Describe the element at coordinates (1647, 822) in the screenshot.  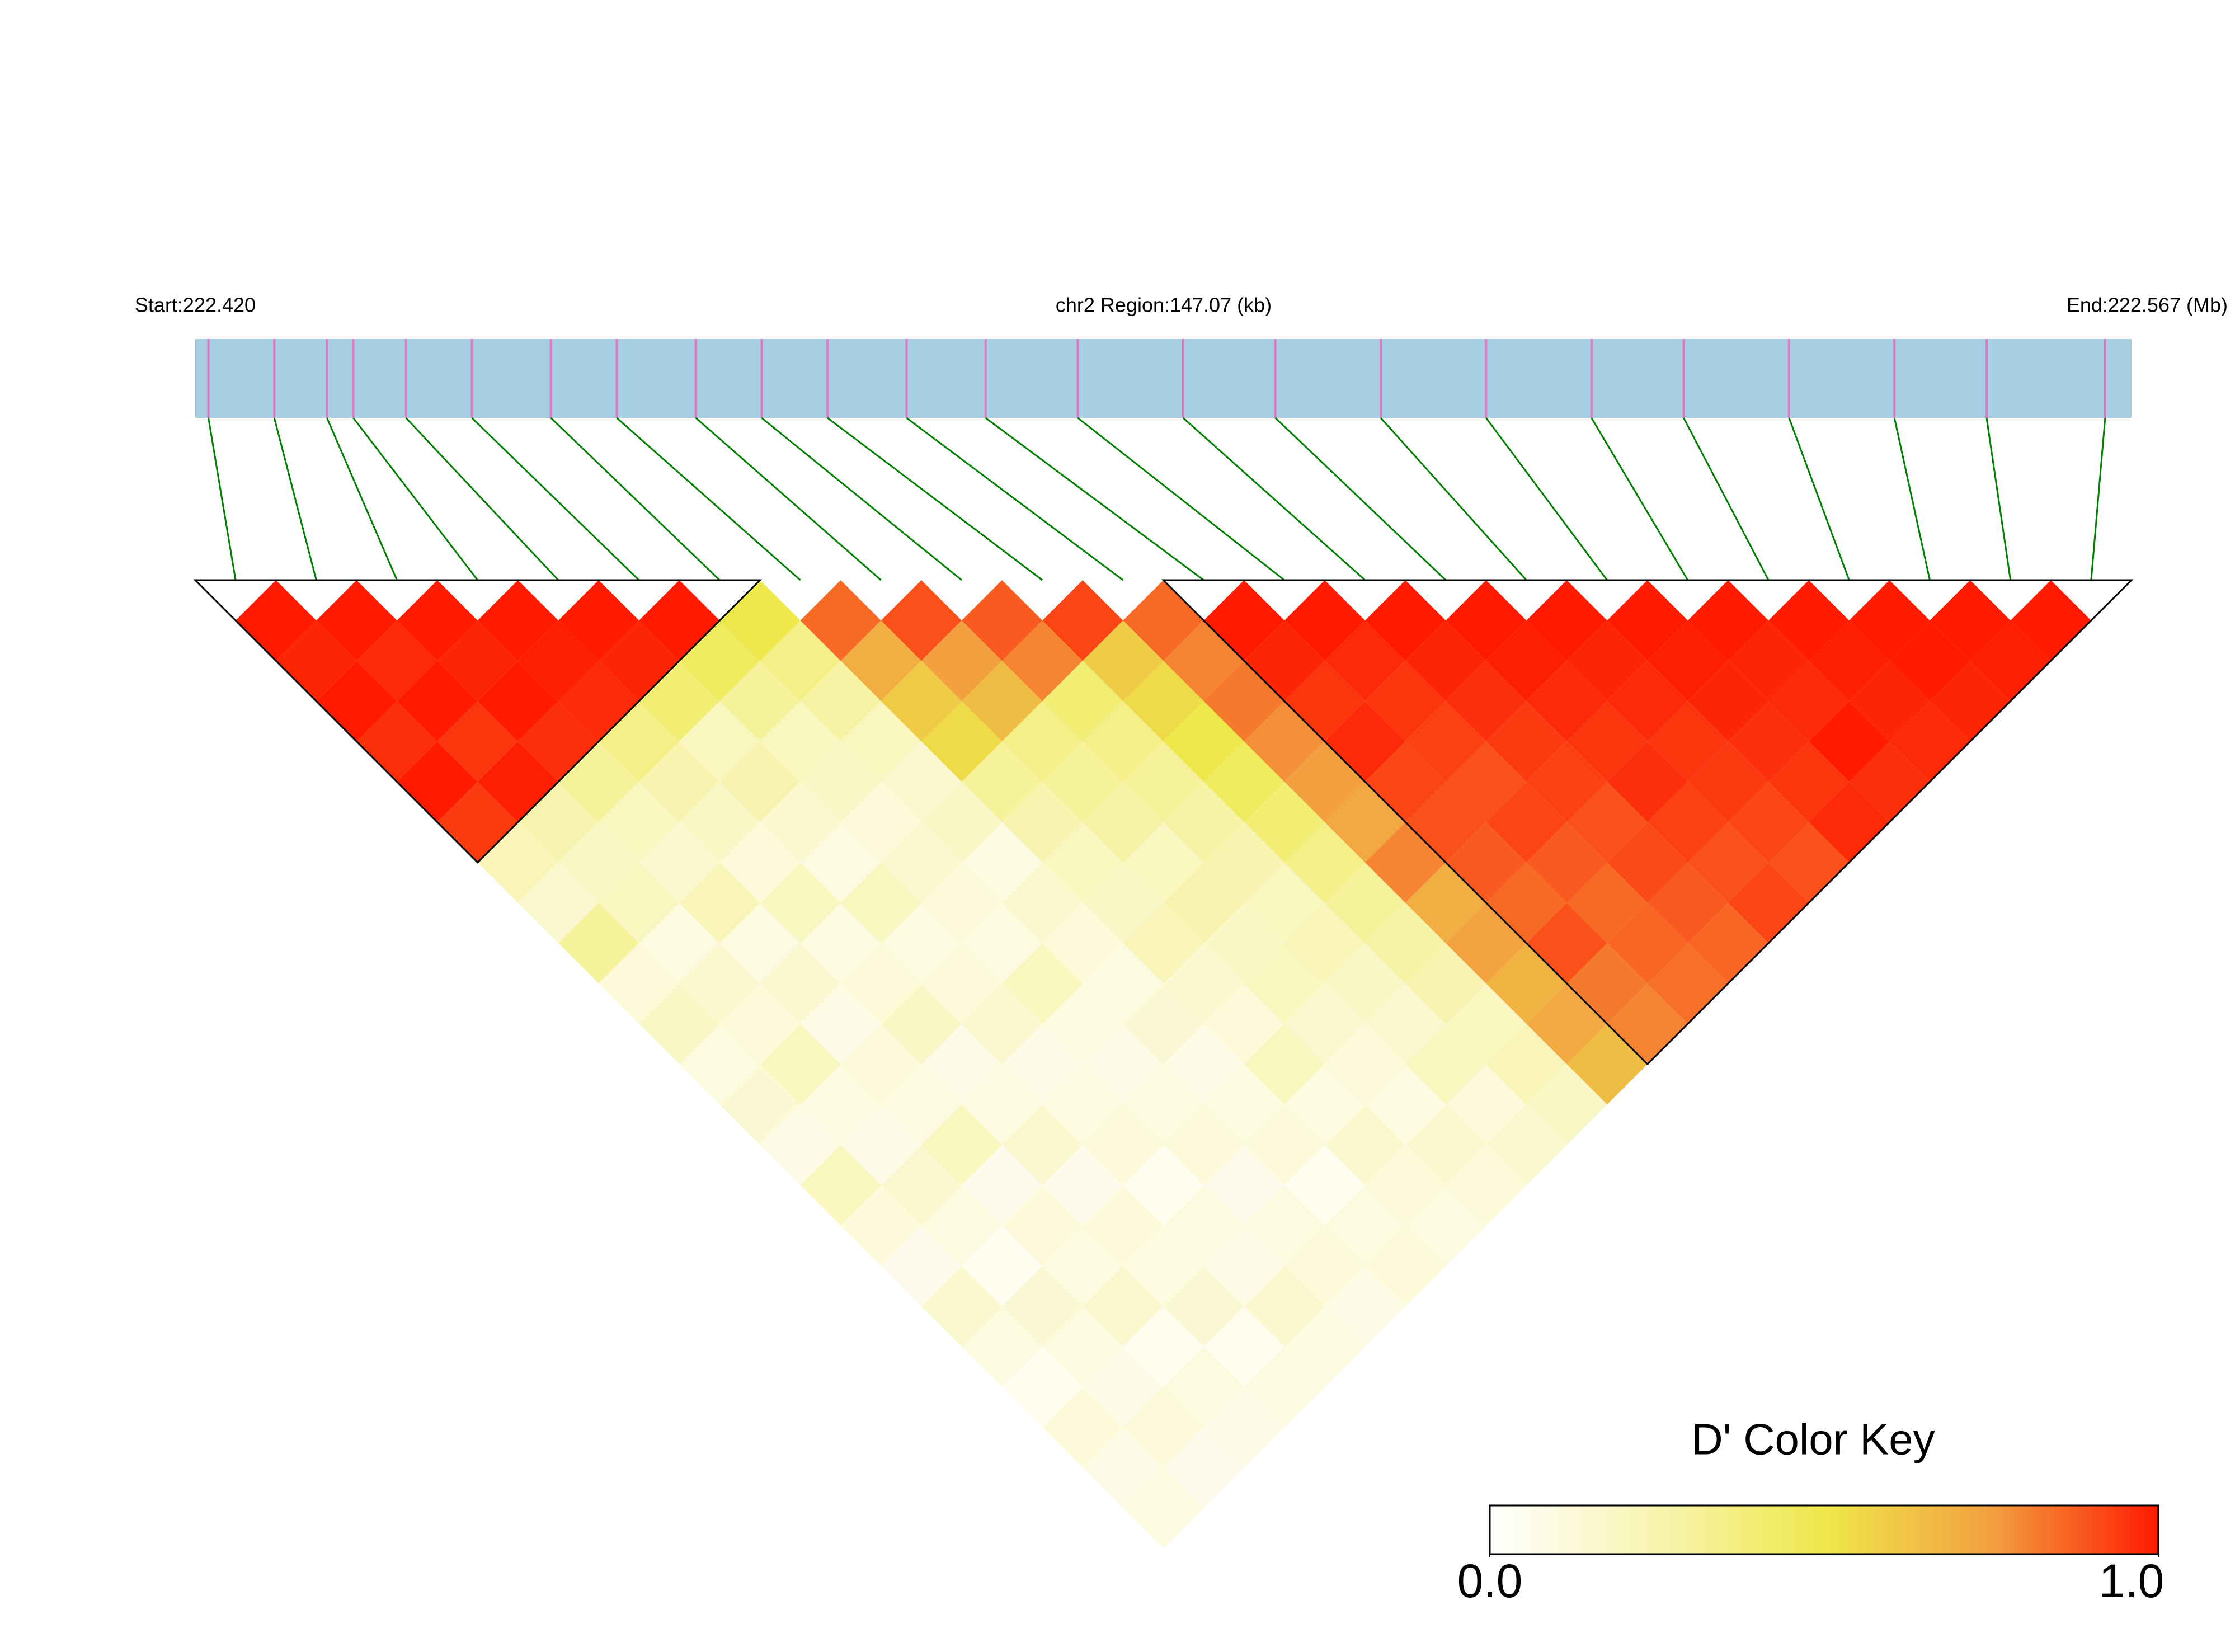
I see `ld-block` at that location.